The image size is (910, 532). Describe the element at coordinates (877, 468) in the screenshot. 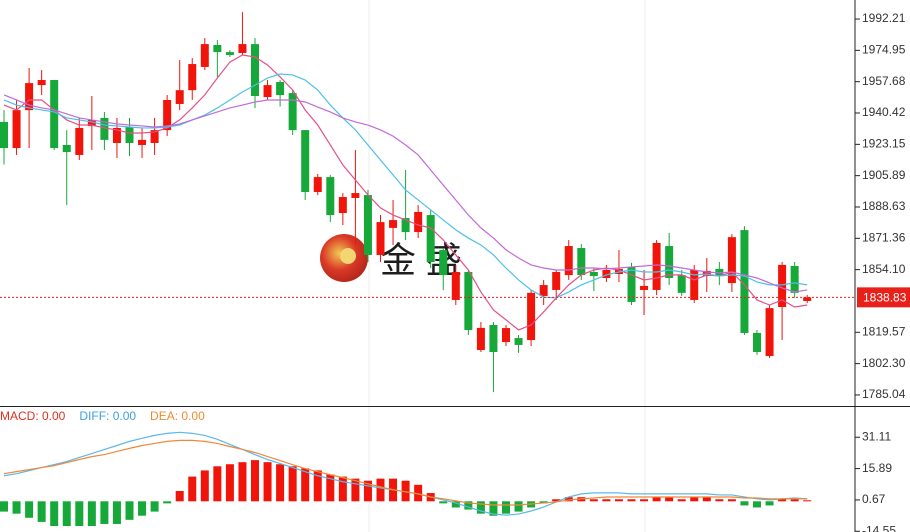

I see `y-tick-label: 15.89` at that location.